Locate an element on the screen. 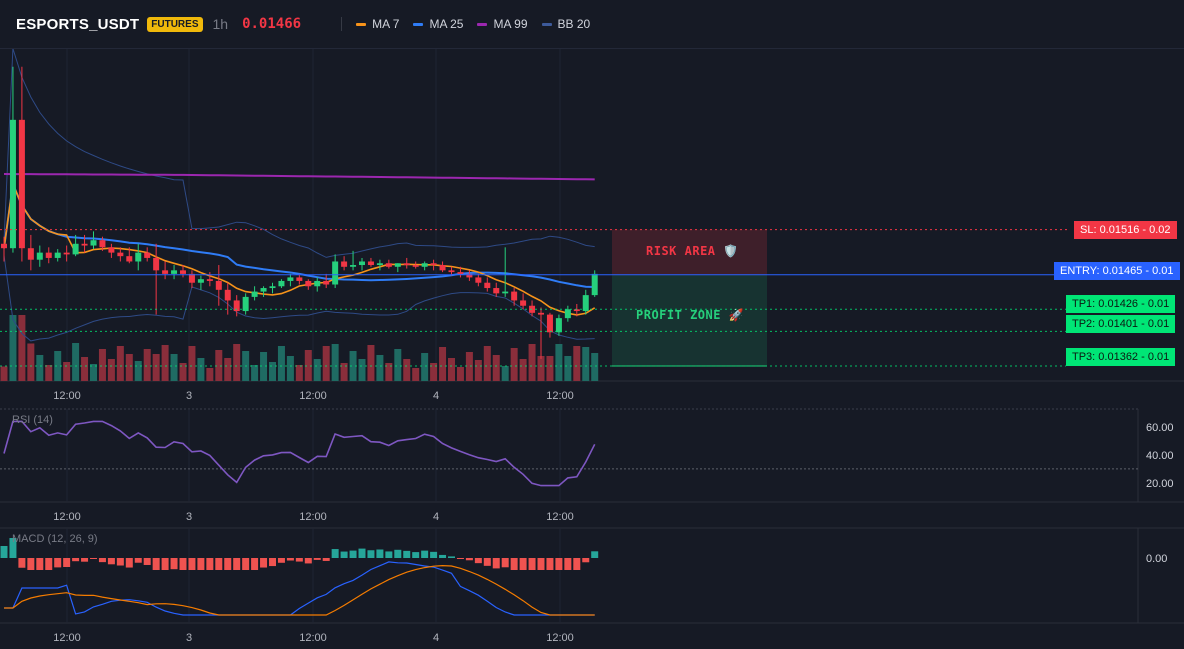 This screenshot has width=1184, height=649. ma7-line is located at coordinates (299, 248).